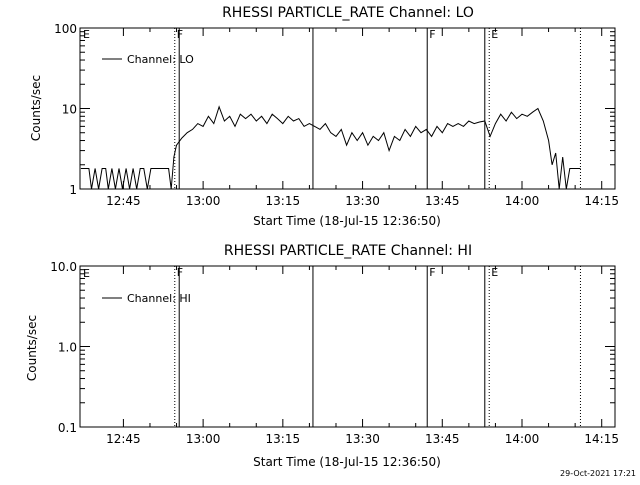 This screenshot has width=640, height=485. I want to click on y-tick-label: 10, so click(69, 110).